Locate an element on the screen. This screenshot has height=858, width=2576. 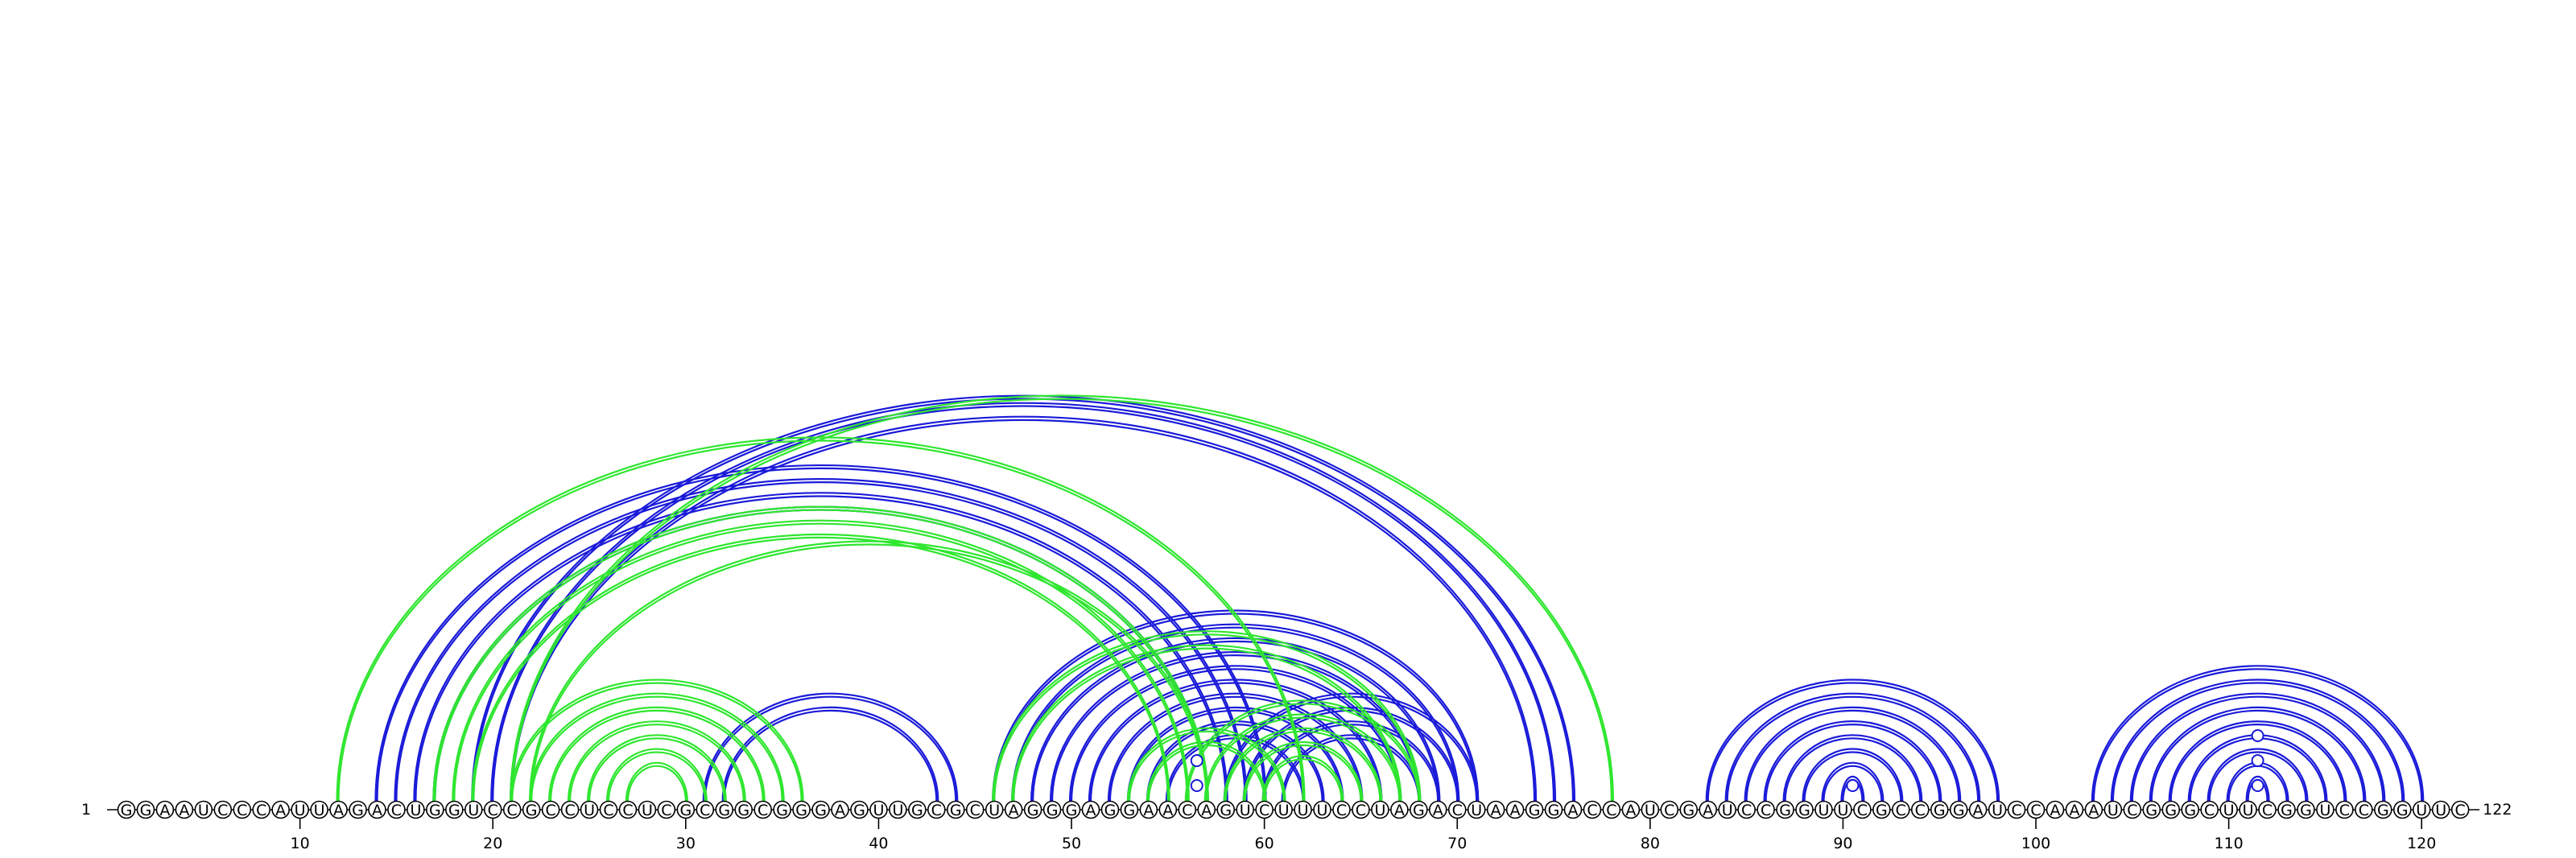
blue-arc-104-119-outer is located at coordinates (2257, 740).